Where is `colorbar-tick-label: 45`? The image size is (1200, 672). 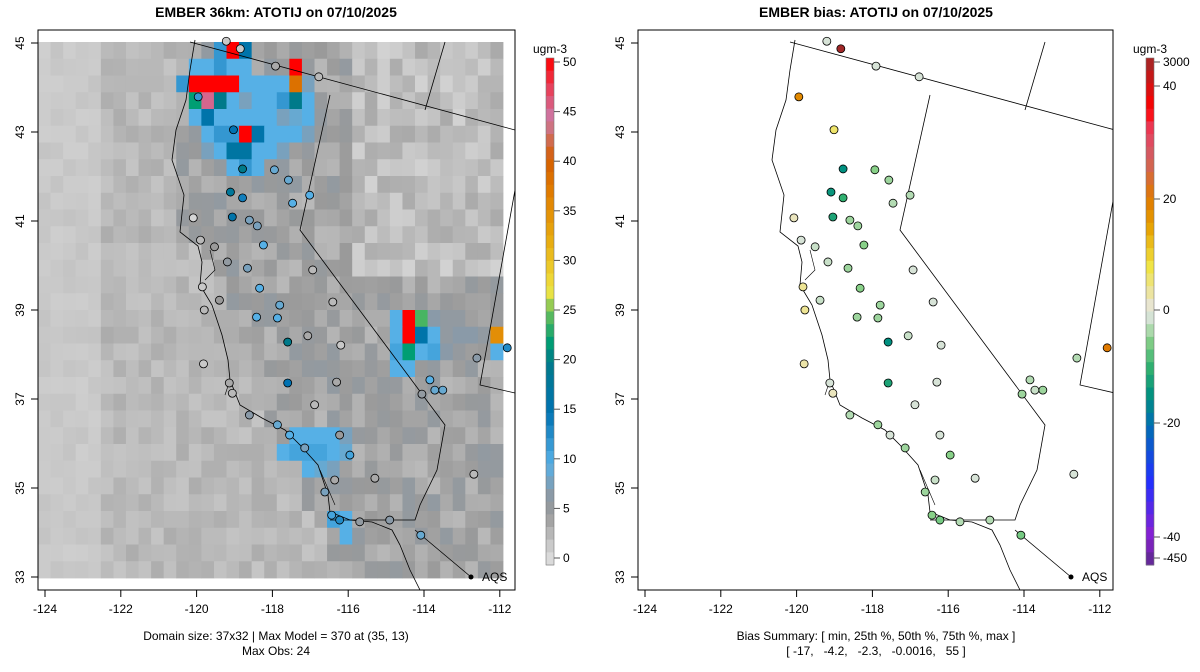 colorbar-tick-label: 45 is located at coordinates (570, 112).